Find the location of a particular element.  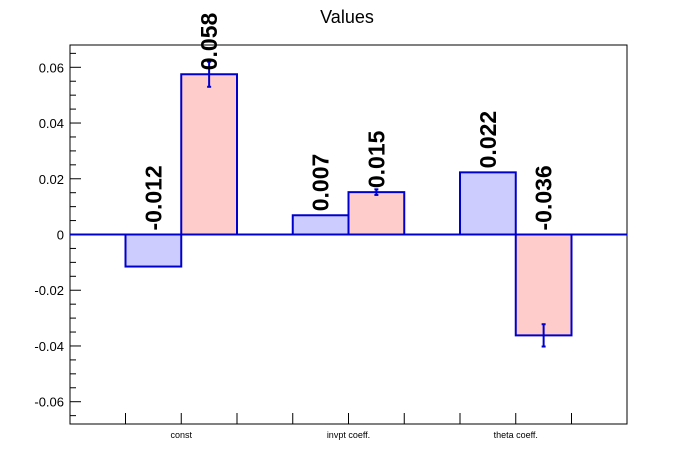

y-axis: 0.06 0.04 0.02 0 -0.02 -0.04 -0.06 is located at coordinates (57, 234).